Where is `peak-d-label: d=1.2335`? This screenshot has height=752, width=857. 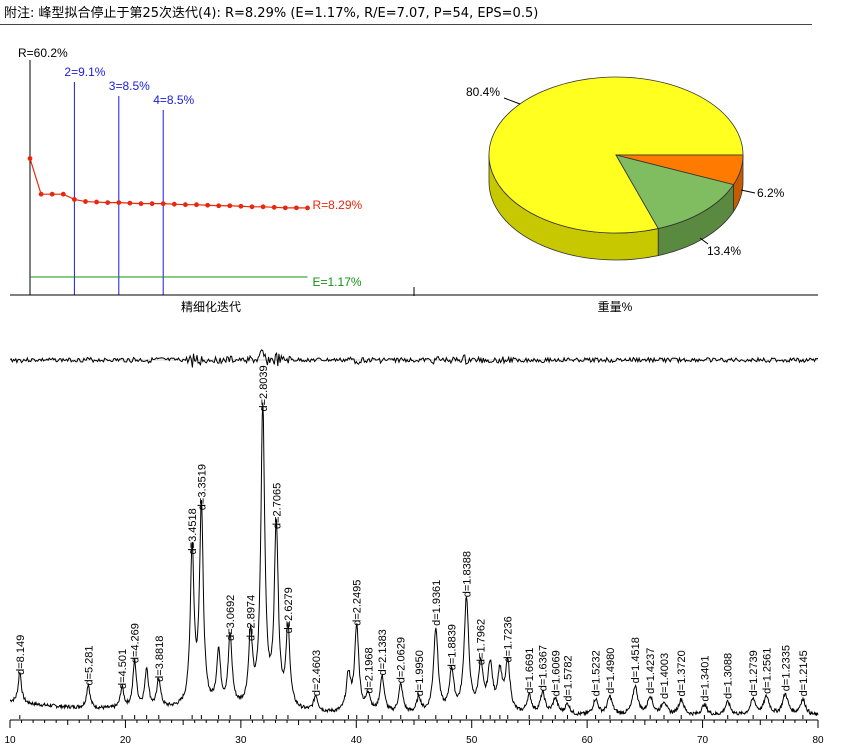 peak-d-label: d=1.2335 is located at coordinates (786, 668).